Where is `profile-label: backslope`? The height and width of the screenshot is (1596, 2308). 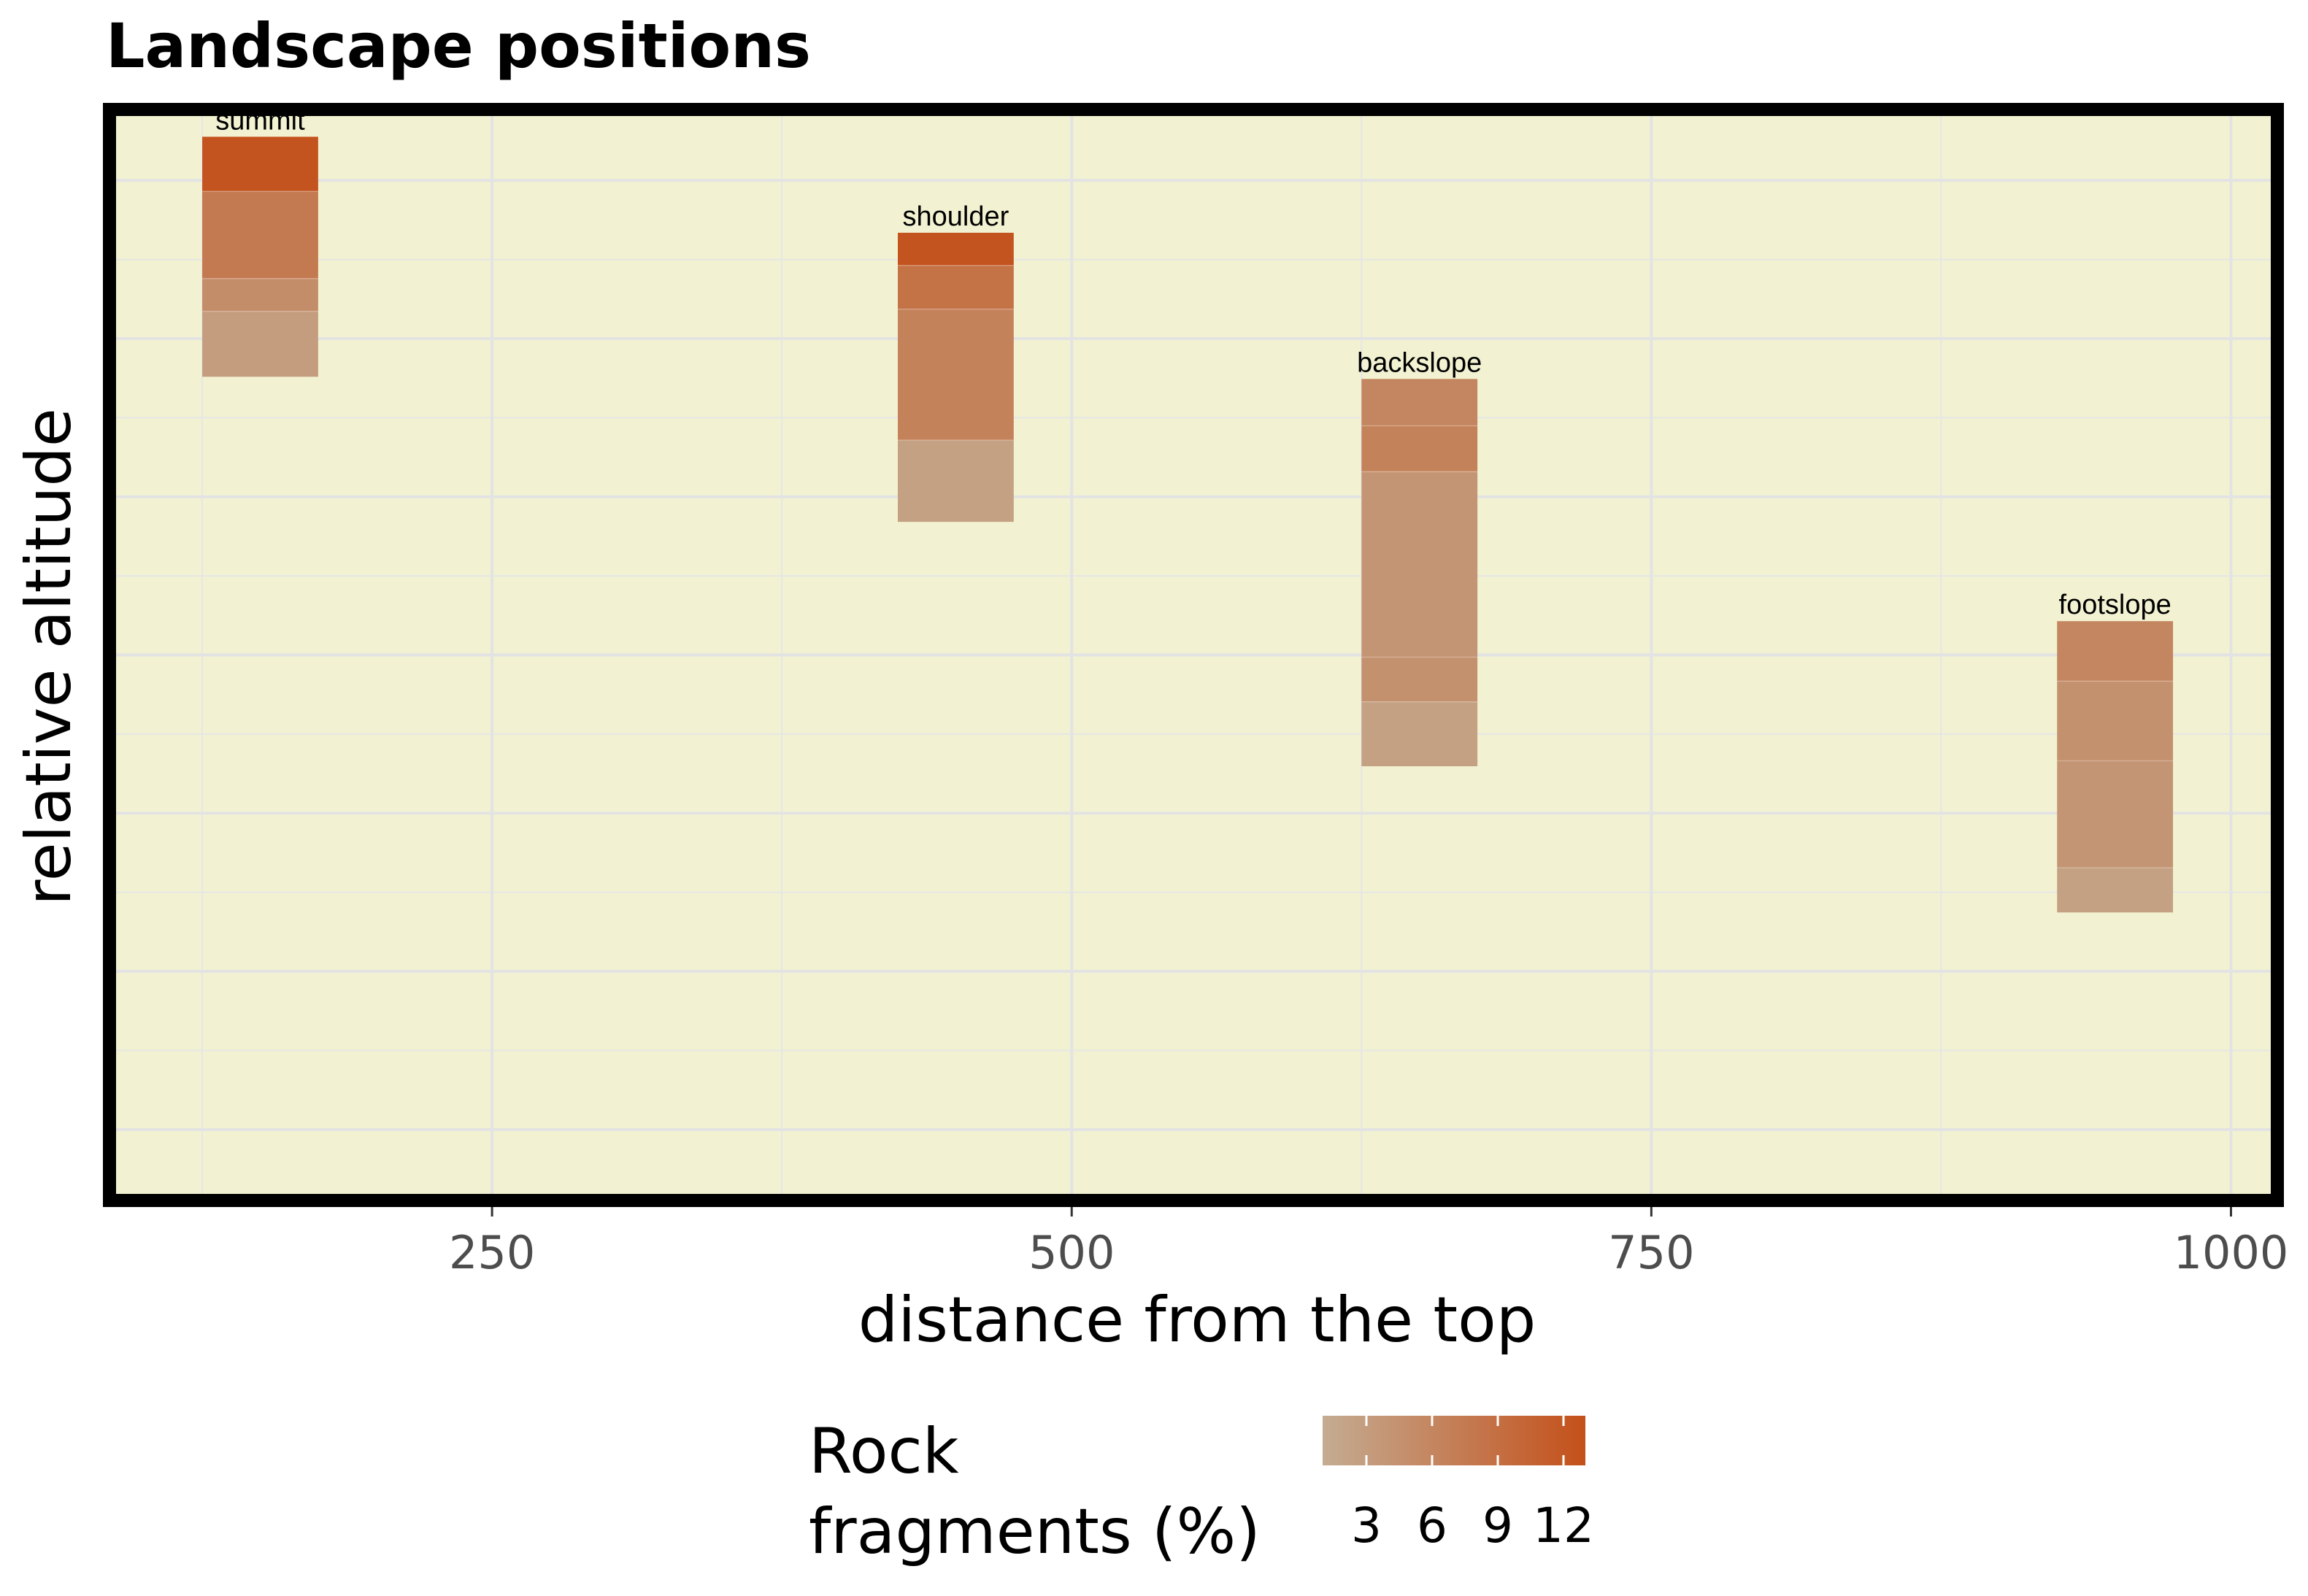
profile-label: backslope is located at coordinates (1419, 362).